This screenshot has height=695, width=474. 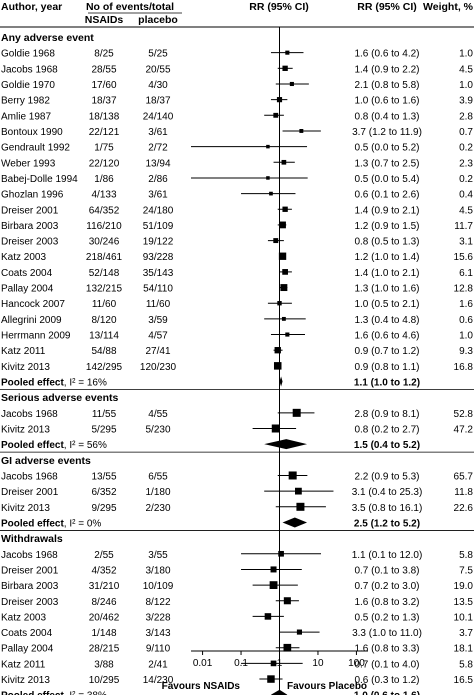 What do you see at coordinates (32, 693) in the screenshot?
I see `pooled-label-text: Pooled effect` at bounding box center [32, 693].